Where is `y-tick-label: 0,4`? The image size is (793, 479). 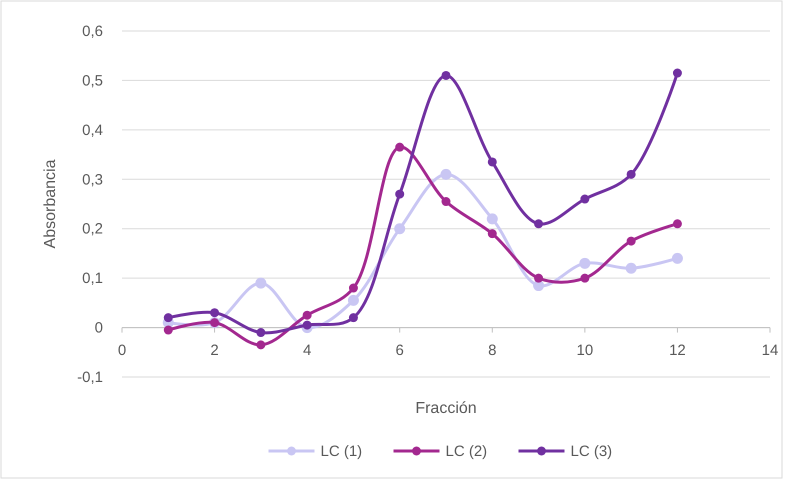 y-tick-label: 0,4 is located at coordinates (92, 130).